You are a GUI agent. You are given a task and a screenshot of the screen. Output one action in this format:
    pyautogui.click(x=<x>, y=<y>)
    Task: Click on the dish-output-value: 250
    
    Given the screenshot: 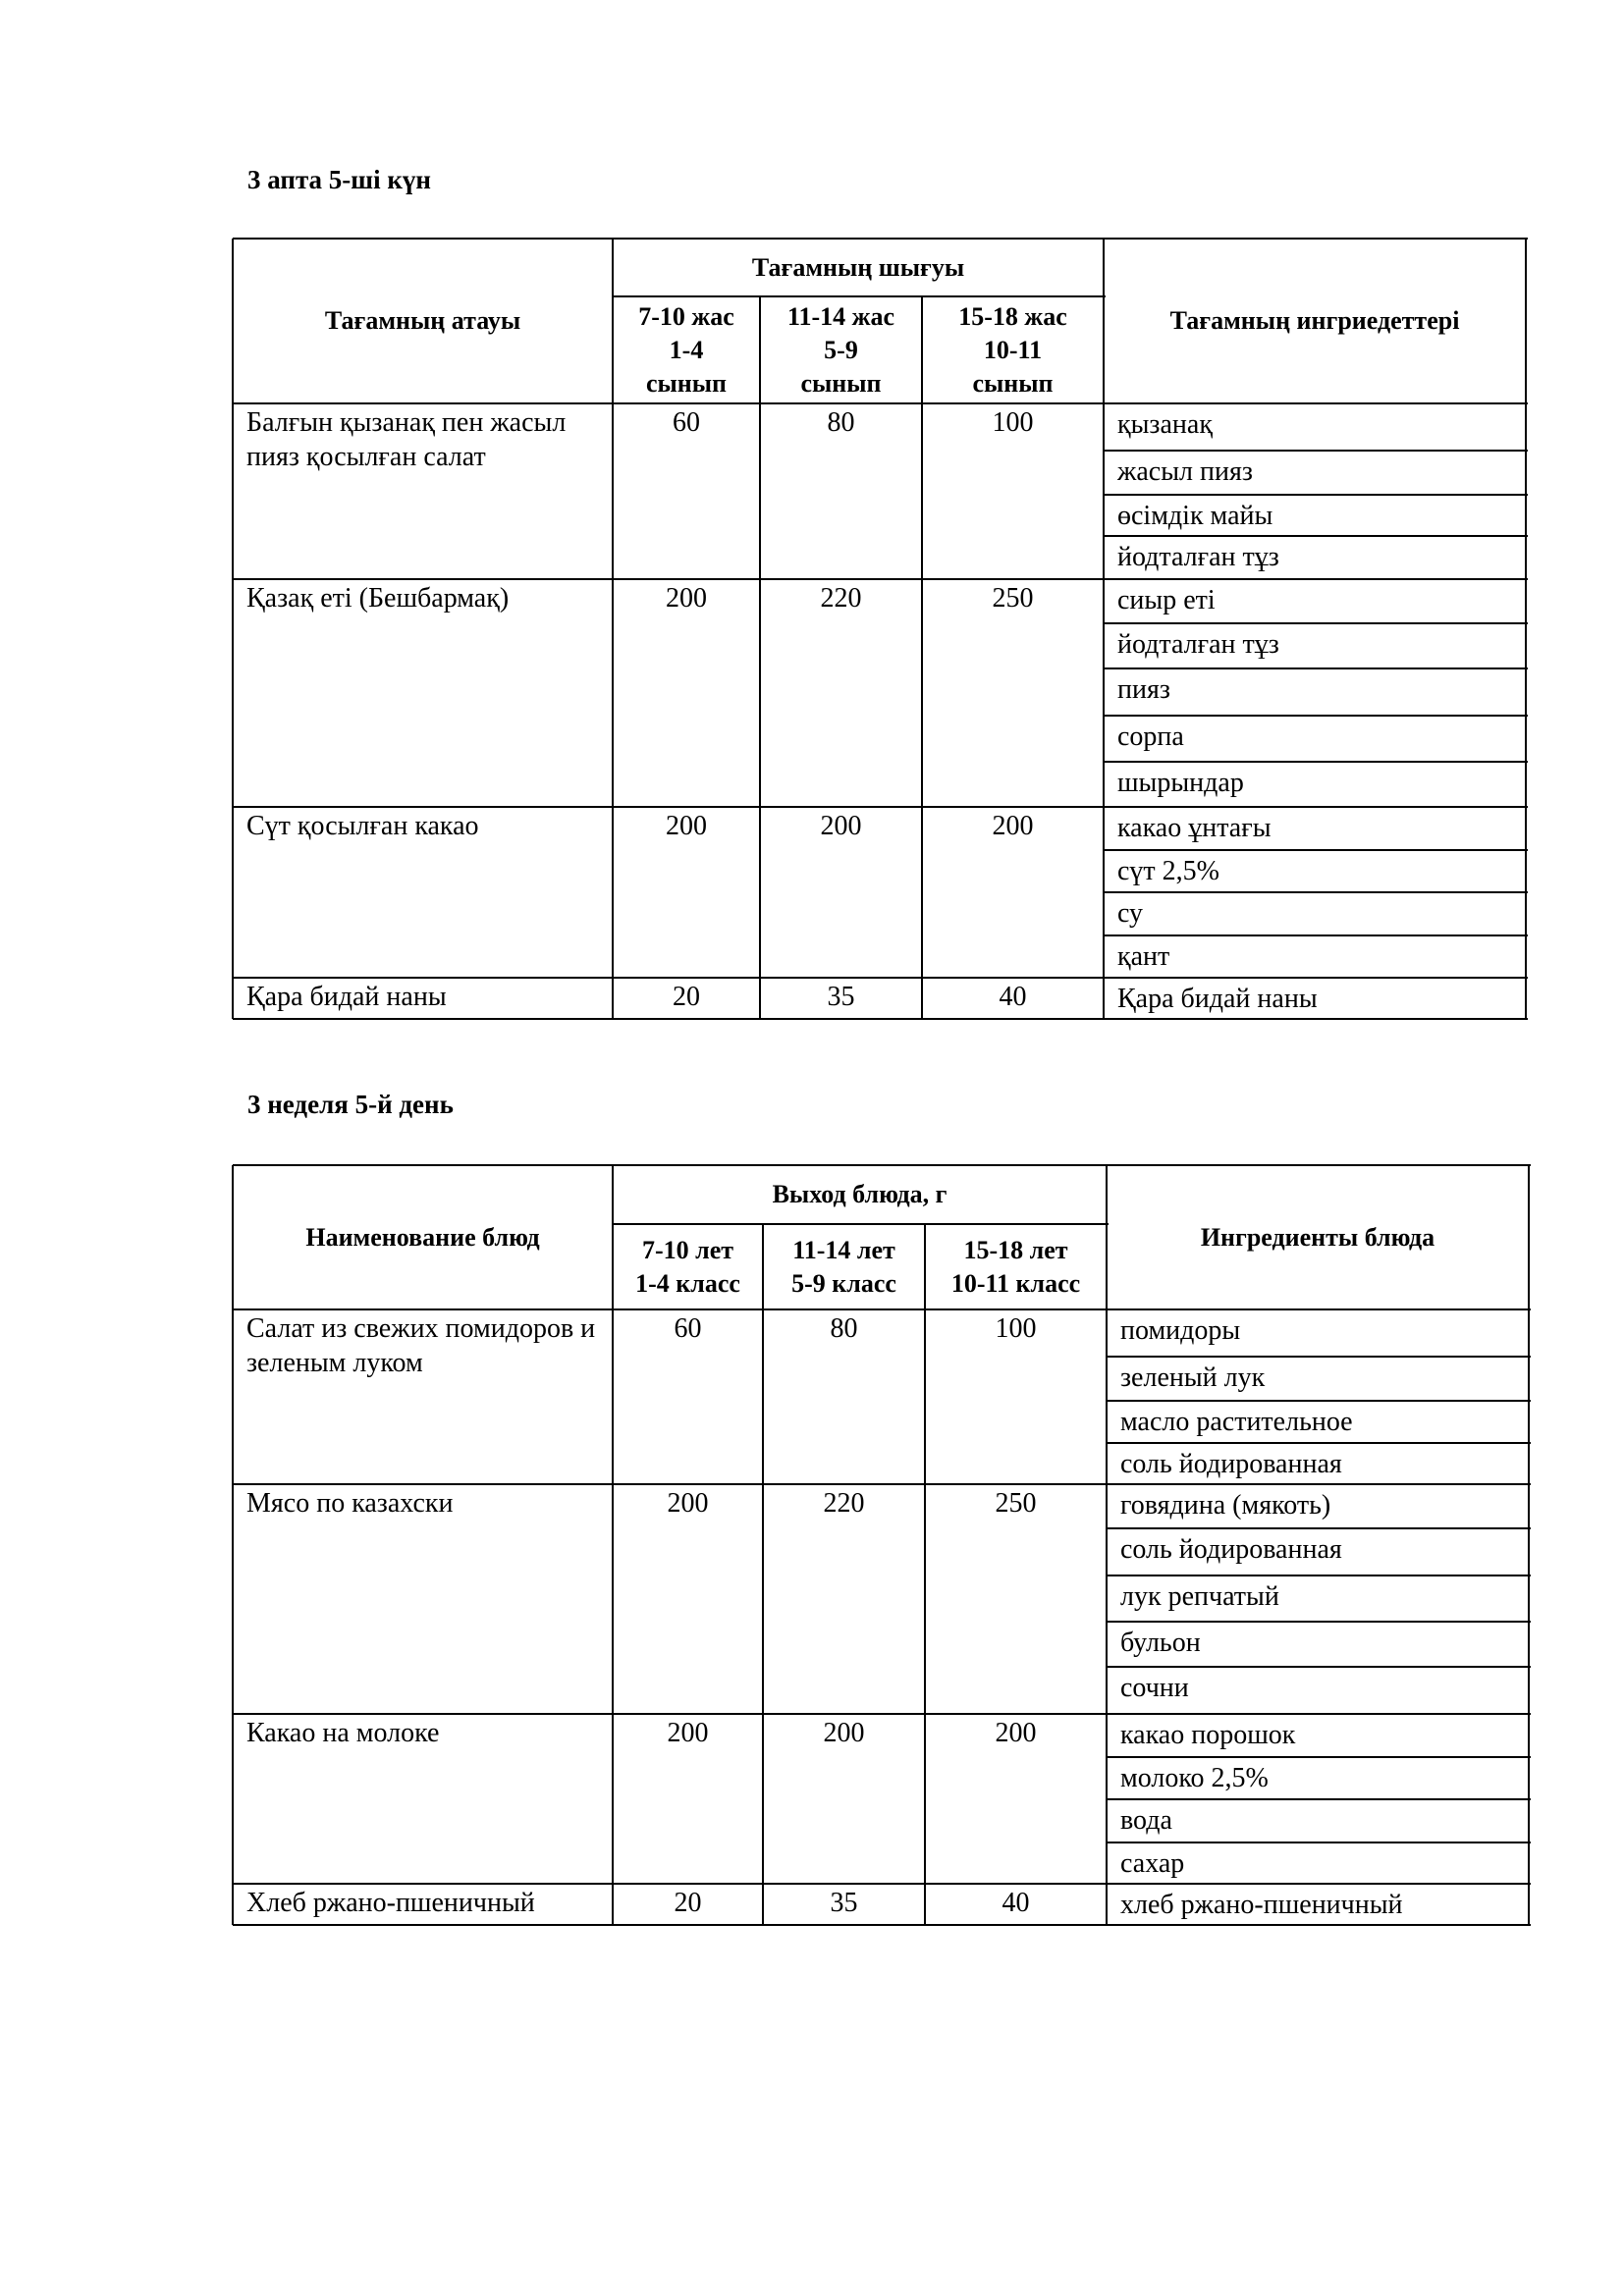 What is the action you would take?
    pyautogui.click(x=1016, y=1503)
    